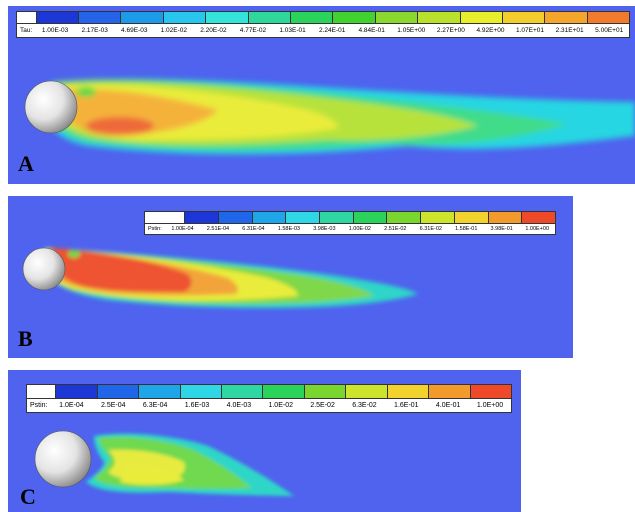  I want to click on legend-a-tick: 2.24E-01, so click(332, 30).